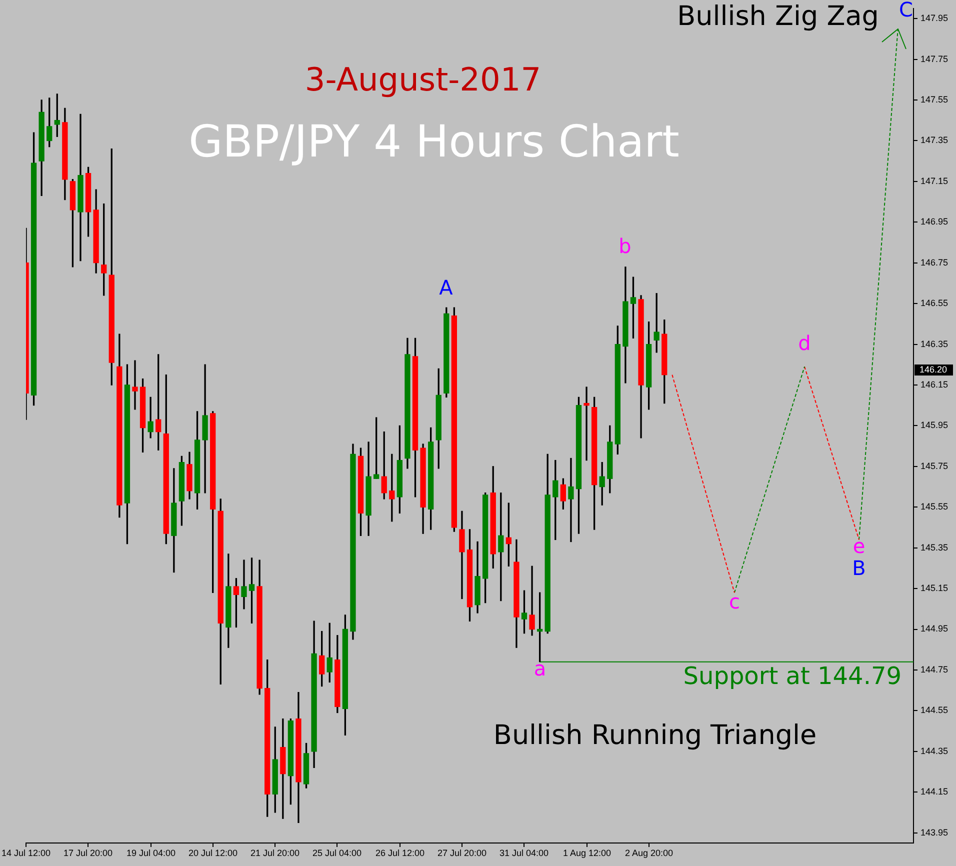 Image resolution: width=956 pixels, height=866 pixels. I want to click on annotation: Bullish Zig Zag, so click(778, 16).